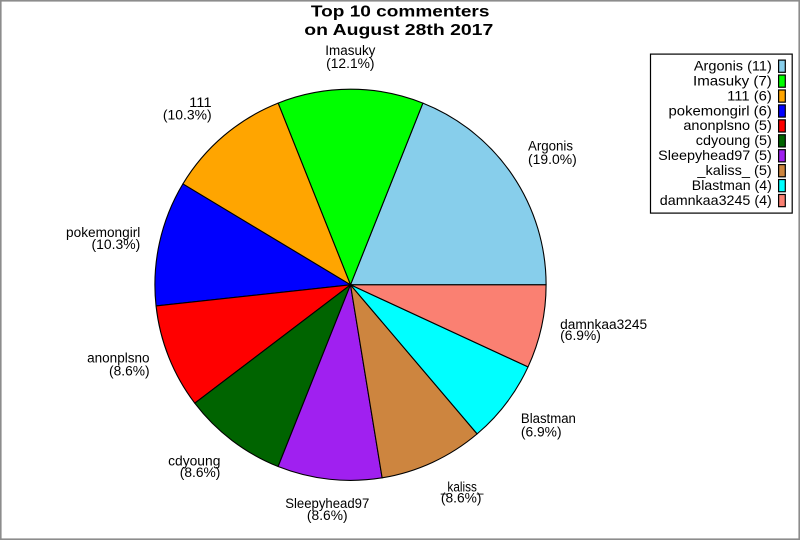  I want to click on svg-text: Blastman (4), so click(732, 185).